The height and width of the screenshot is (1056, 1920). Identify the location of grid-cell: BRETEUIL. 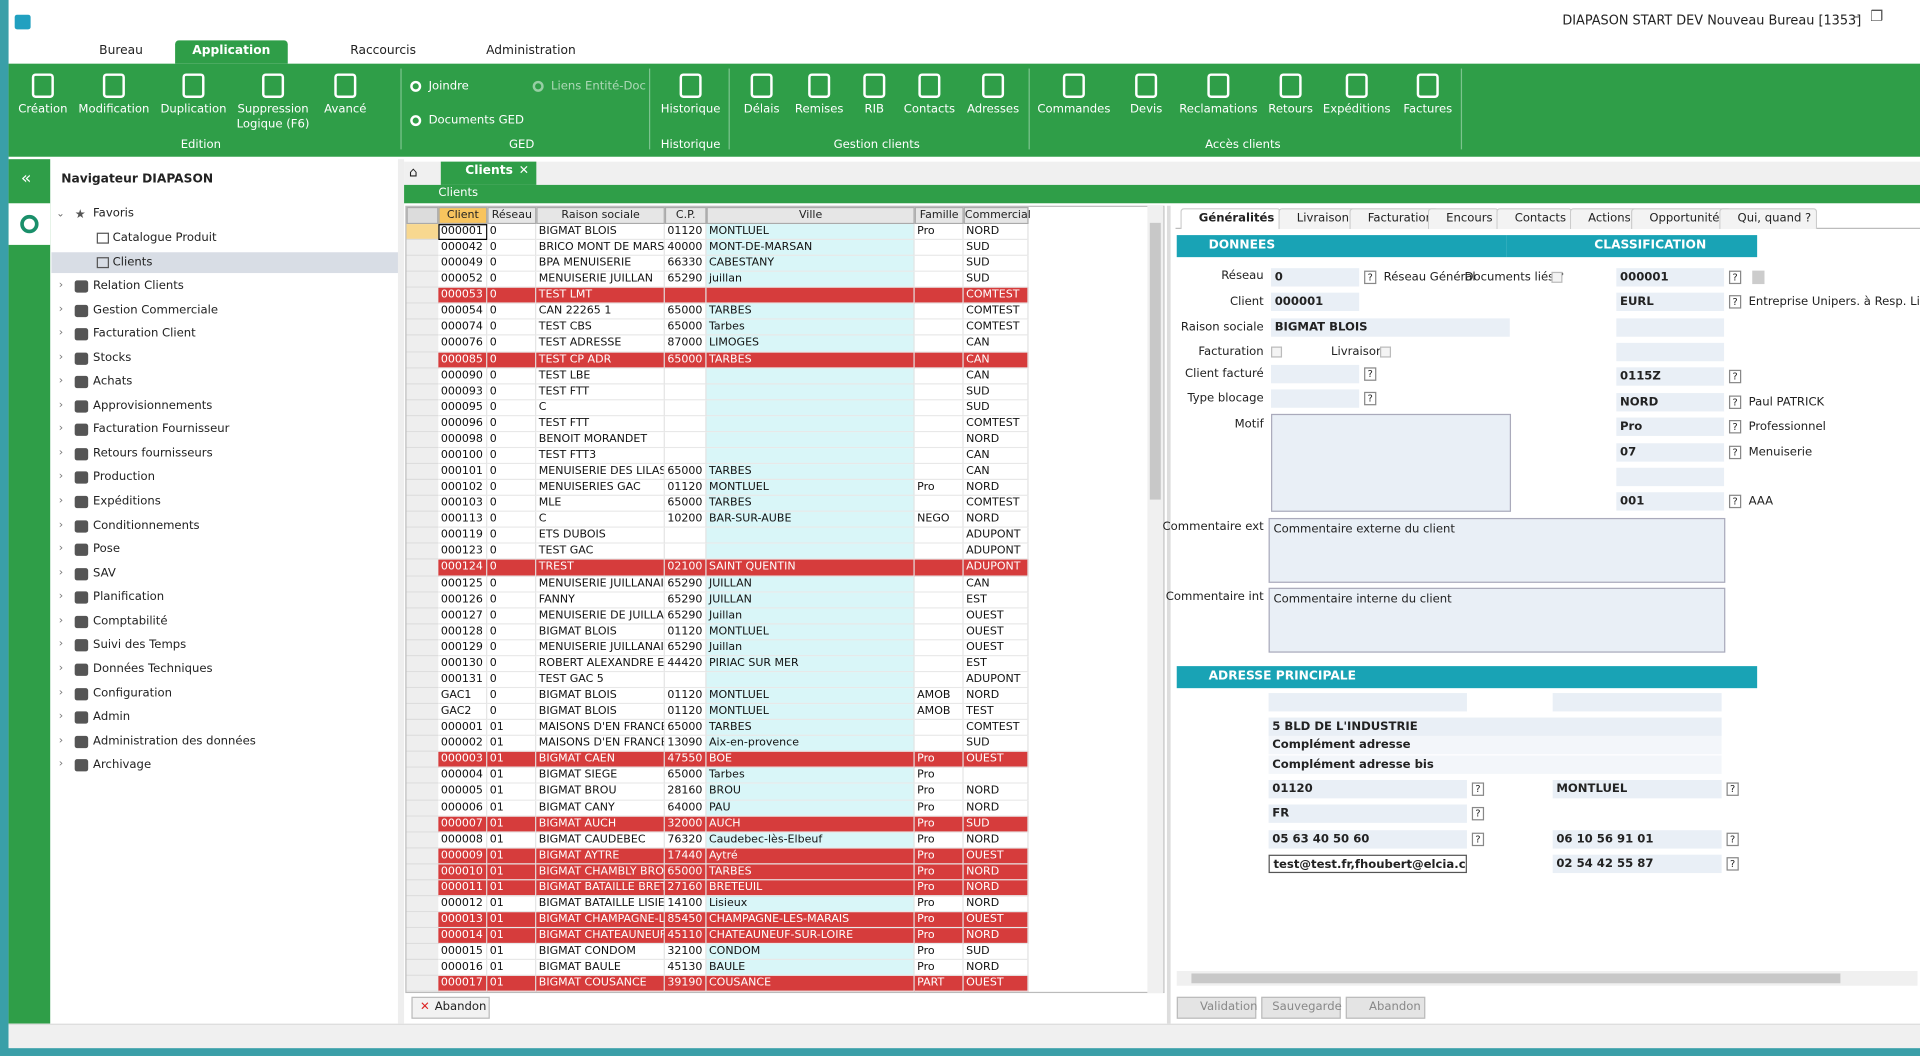
(810, 888).